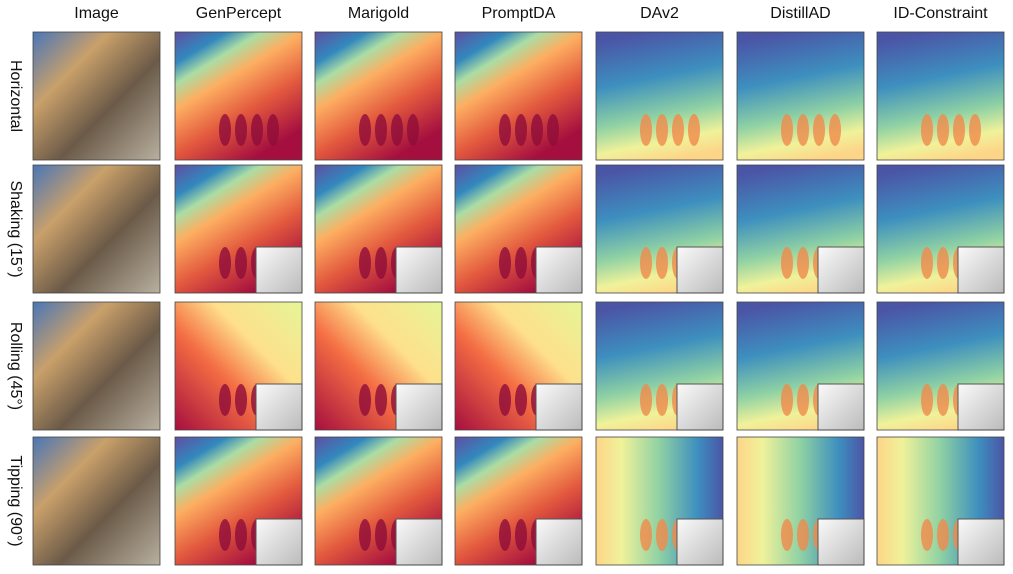  Describe the element at coordinates (15, 366) in the screenshot. I see `row-label: Rolling (45°)` at that location.